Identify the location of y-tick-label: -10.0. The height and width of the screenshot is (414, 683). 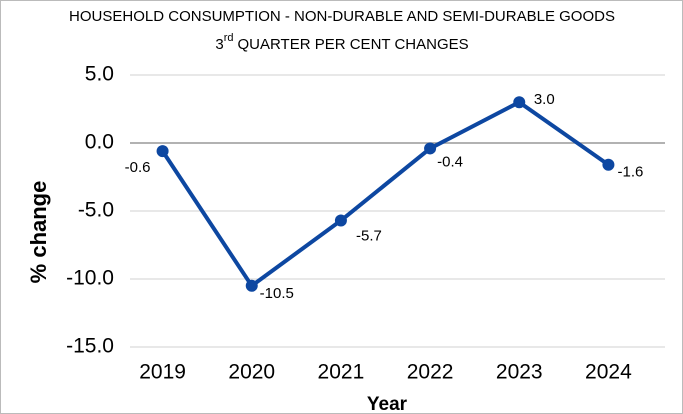
(90, 278).